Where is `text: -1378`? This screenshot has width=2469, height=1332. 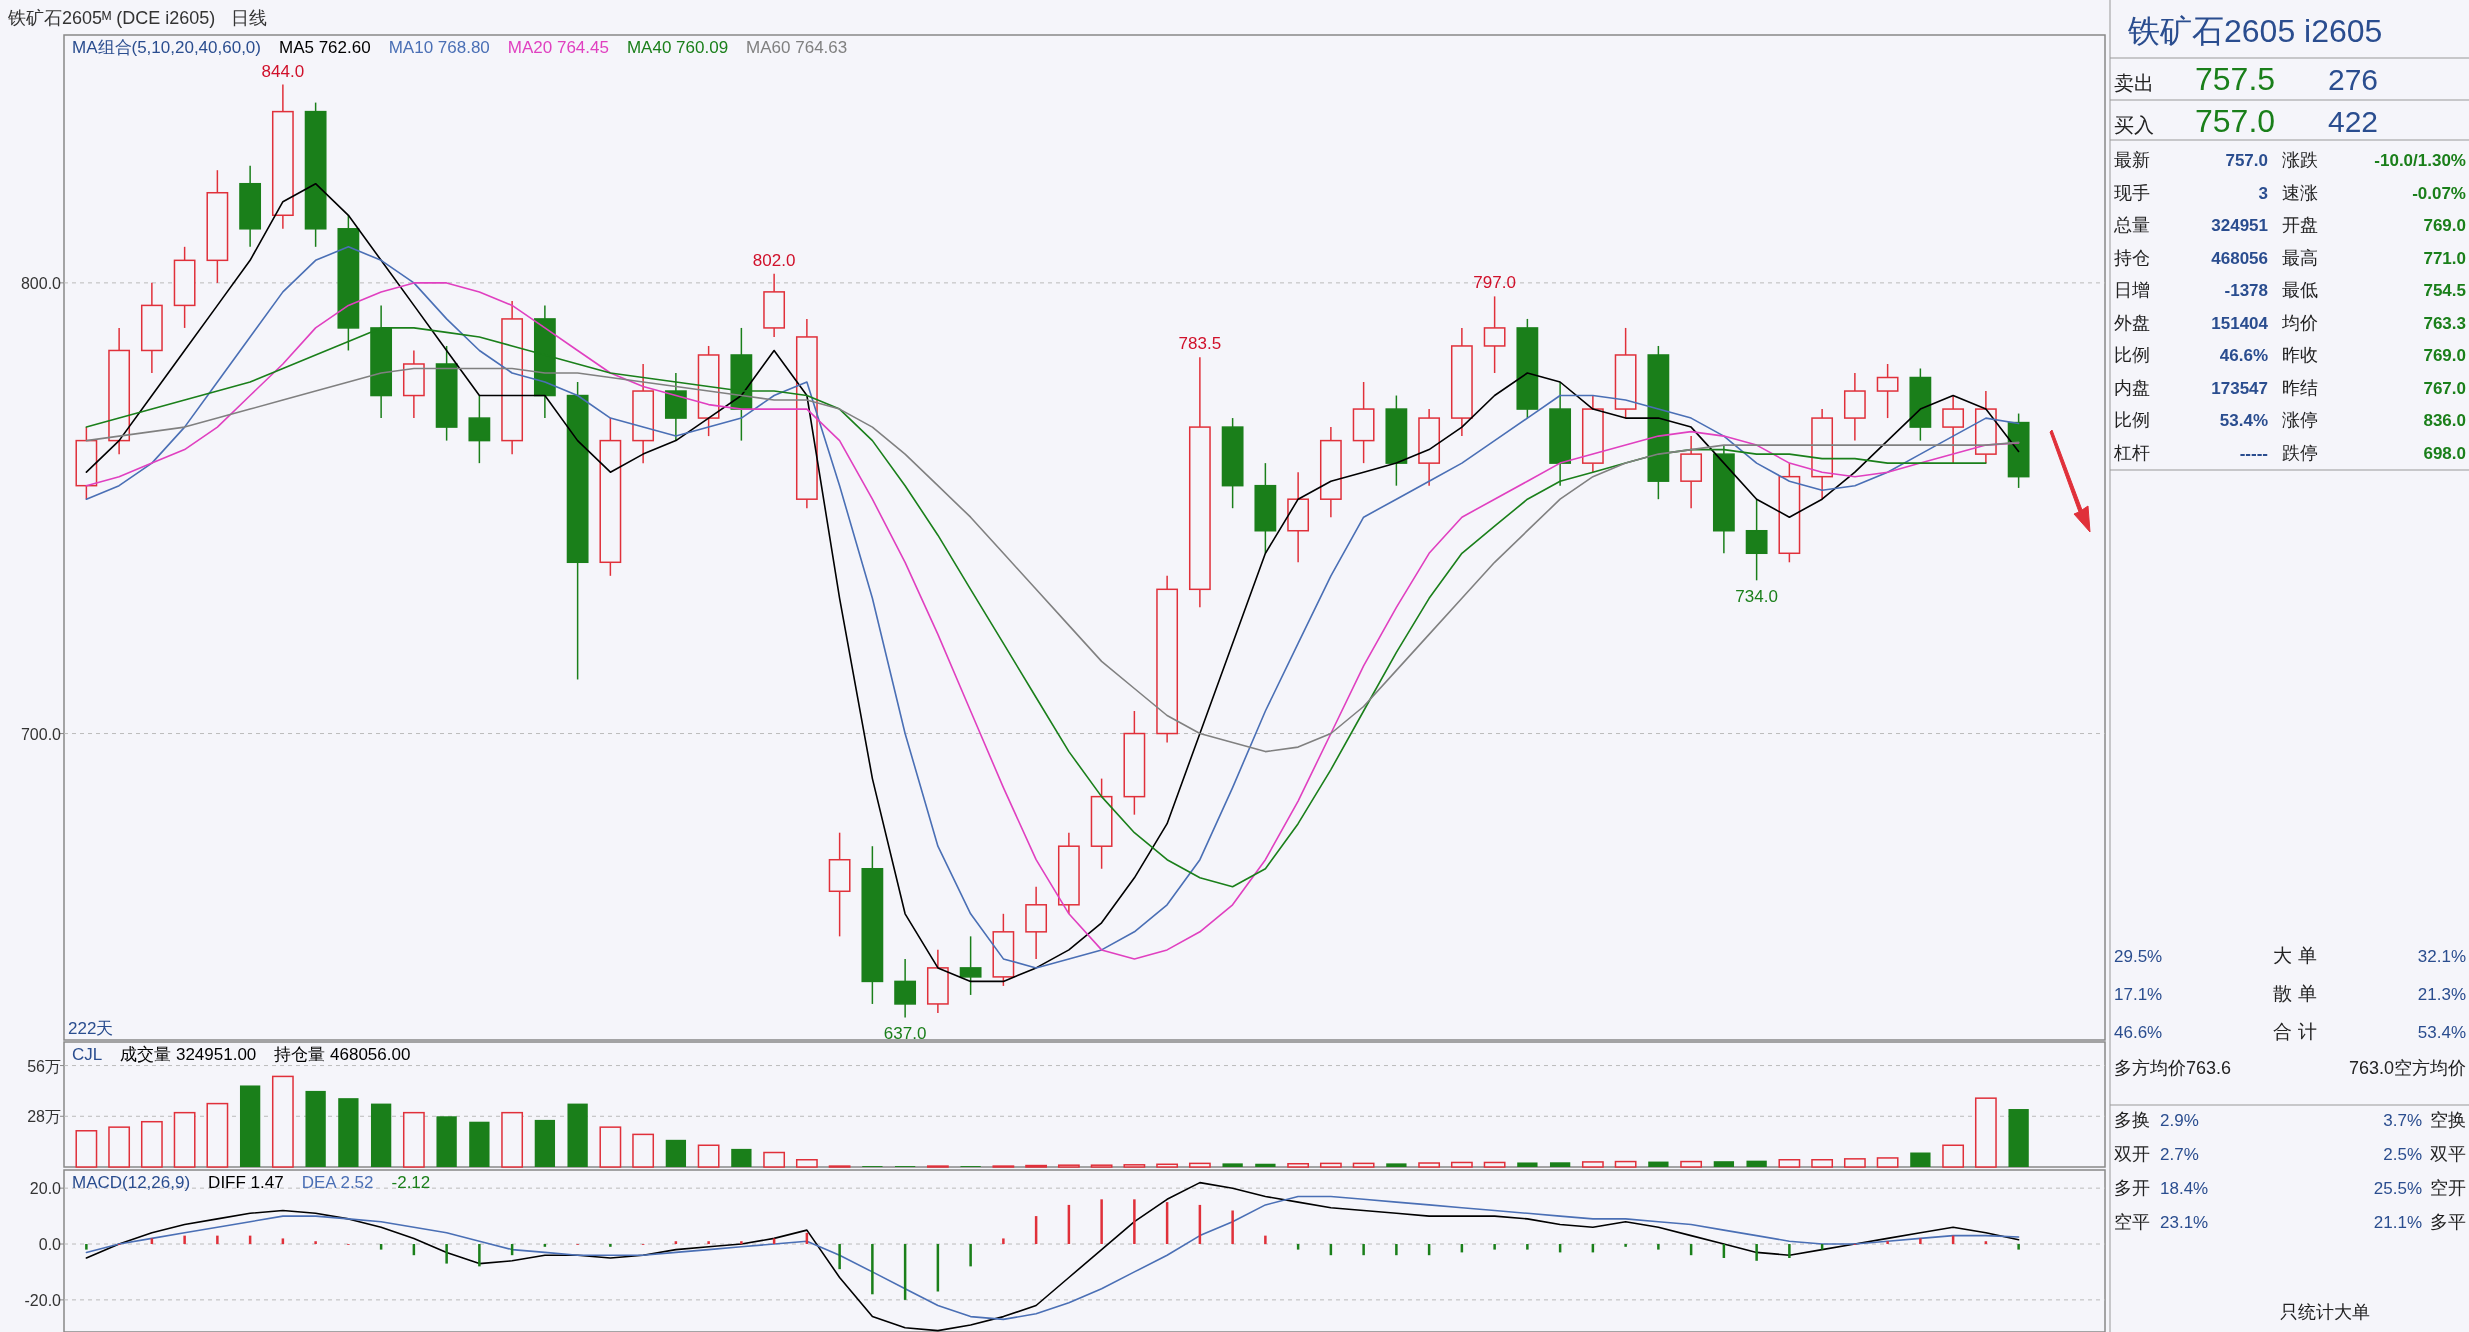
text: -1378 is located at coordinates (2246, 290).